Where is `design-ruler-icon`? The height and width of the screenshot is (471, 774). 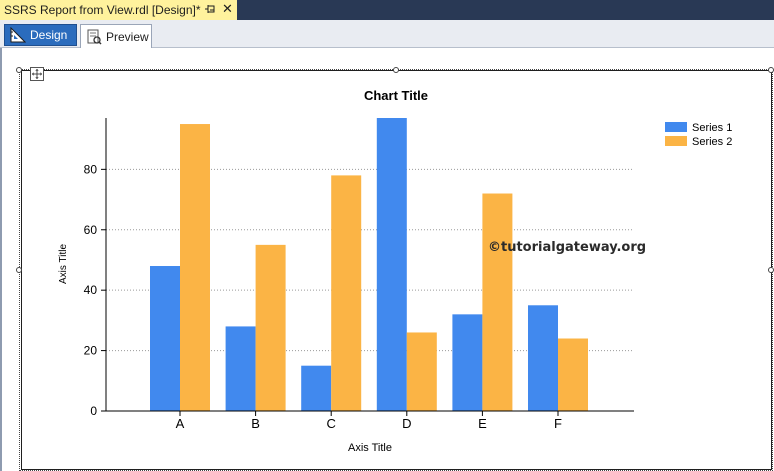
design-ruler-icon is located at coordinates (18, 35).